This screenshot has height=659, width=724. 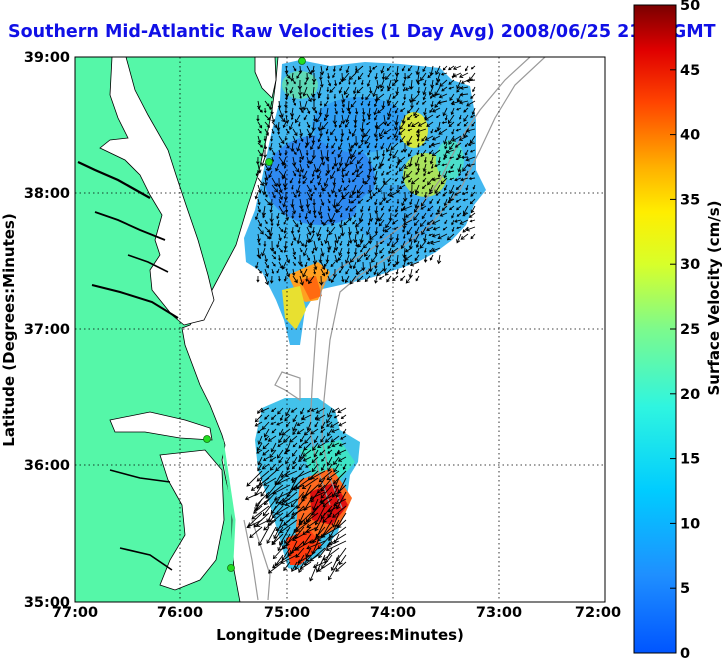 What do you see at coordinates (393, 613) in the screenshot?
I see `x-tick-label: 74:00` at bounding box center [393, 613].